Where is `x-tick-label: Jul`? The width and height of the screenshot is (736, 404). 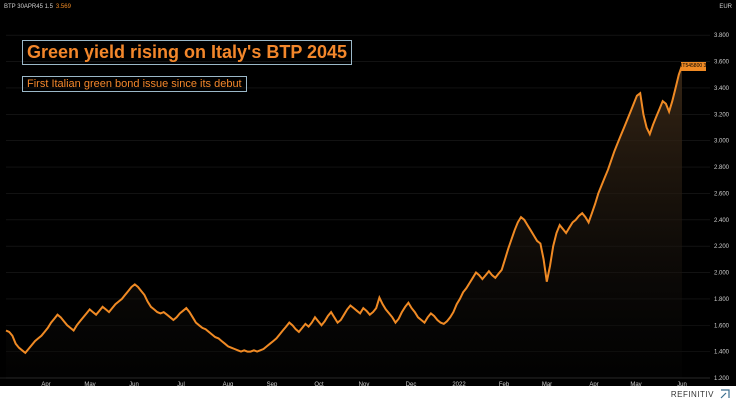 x-tick-label: Jul is located at coordinates (181, 384).